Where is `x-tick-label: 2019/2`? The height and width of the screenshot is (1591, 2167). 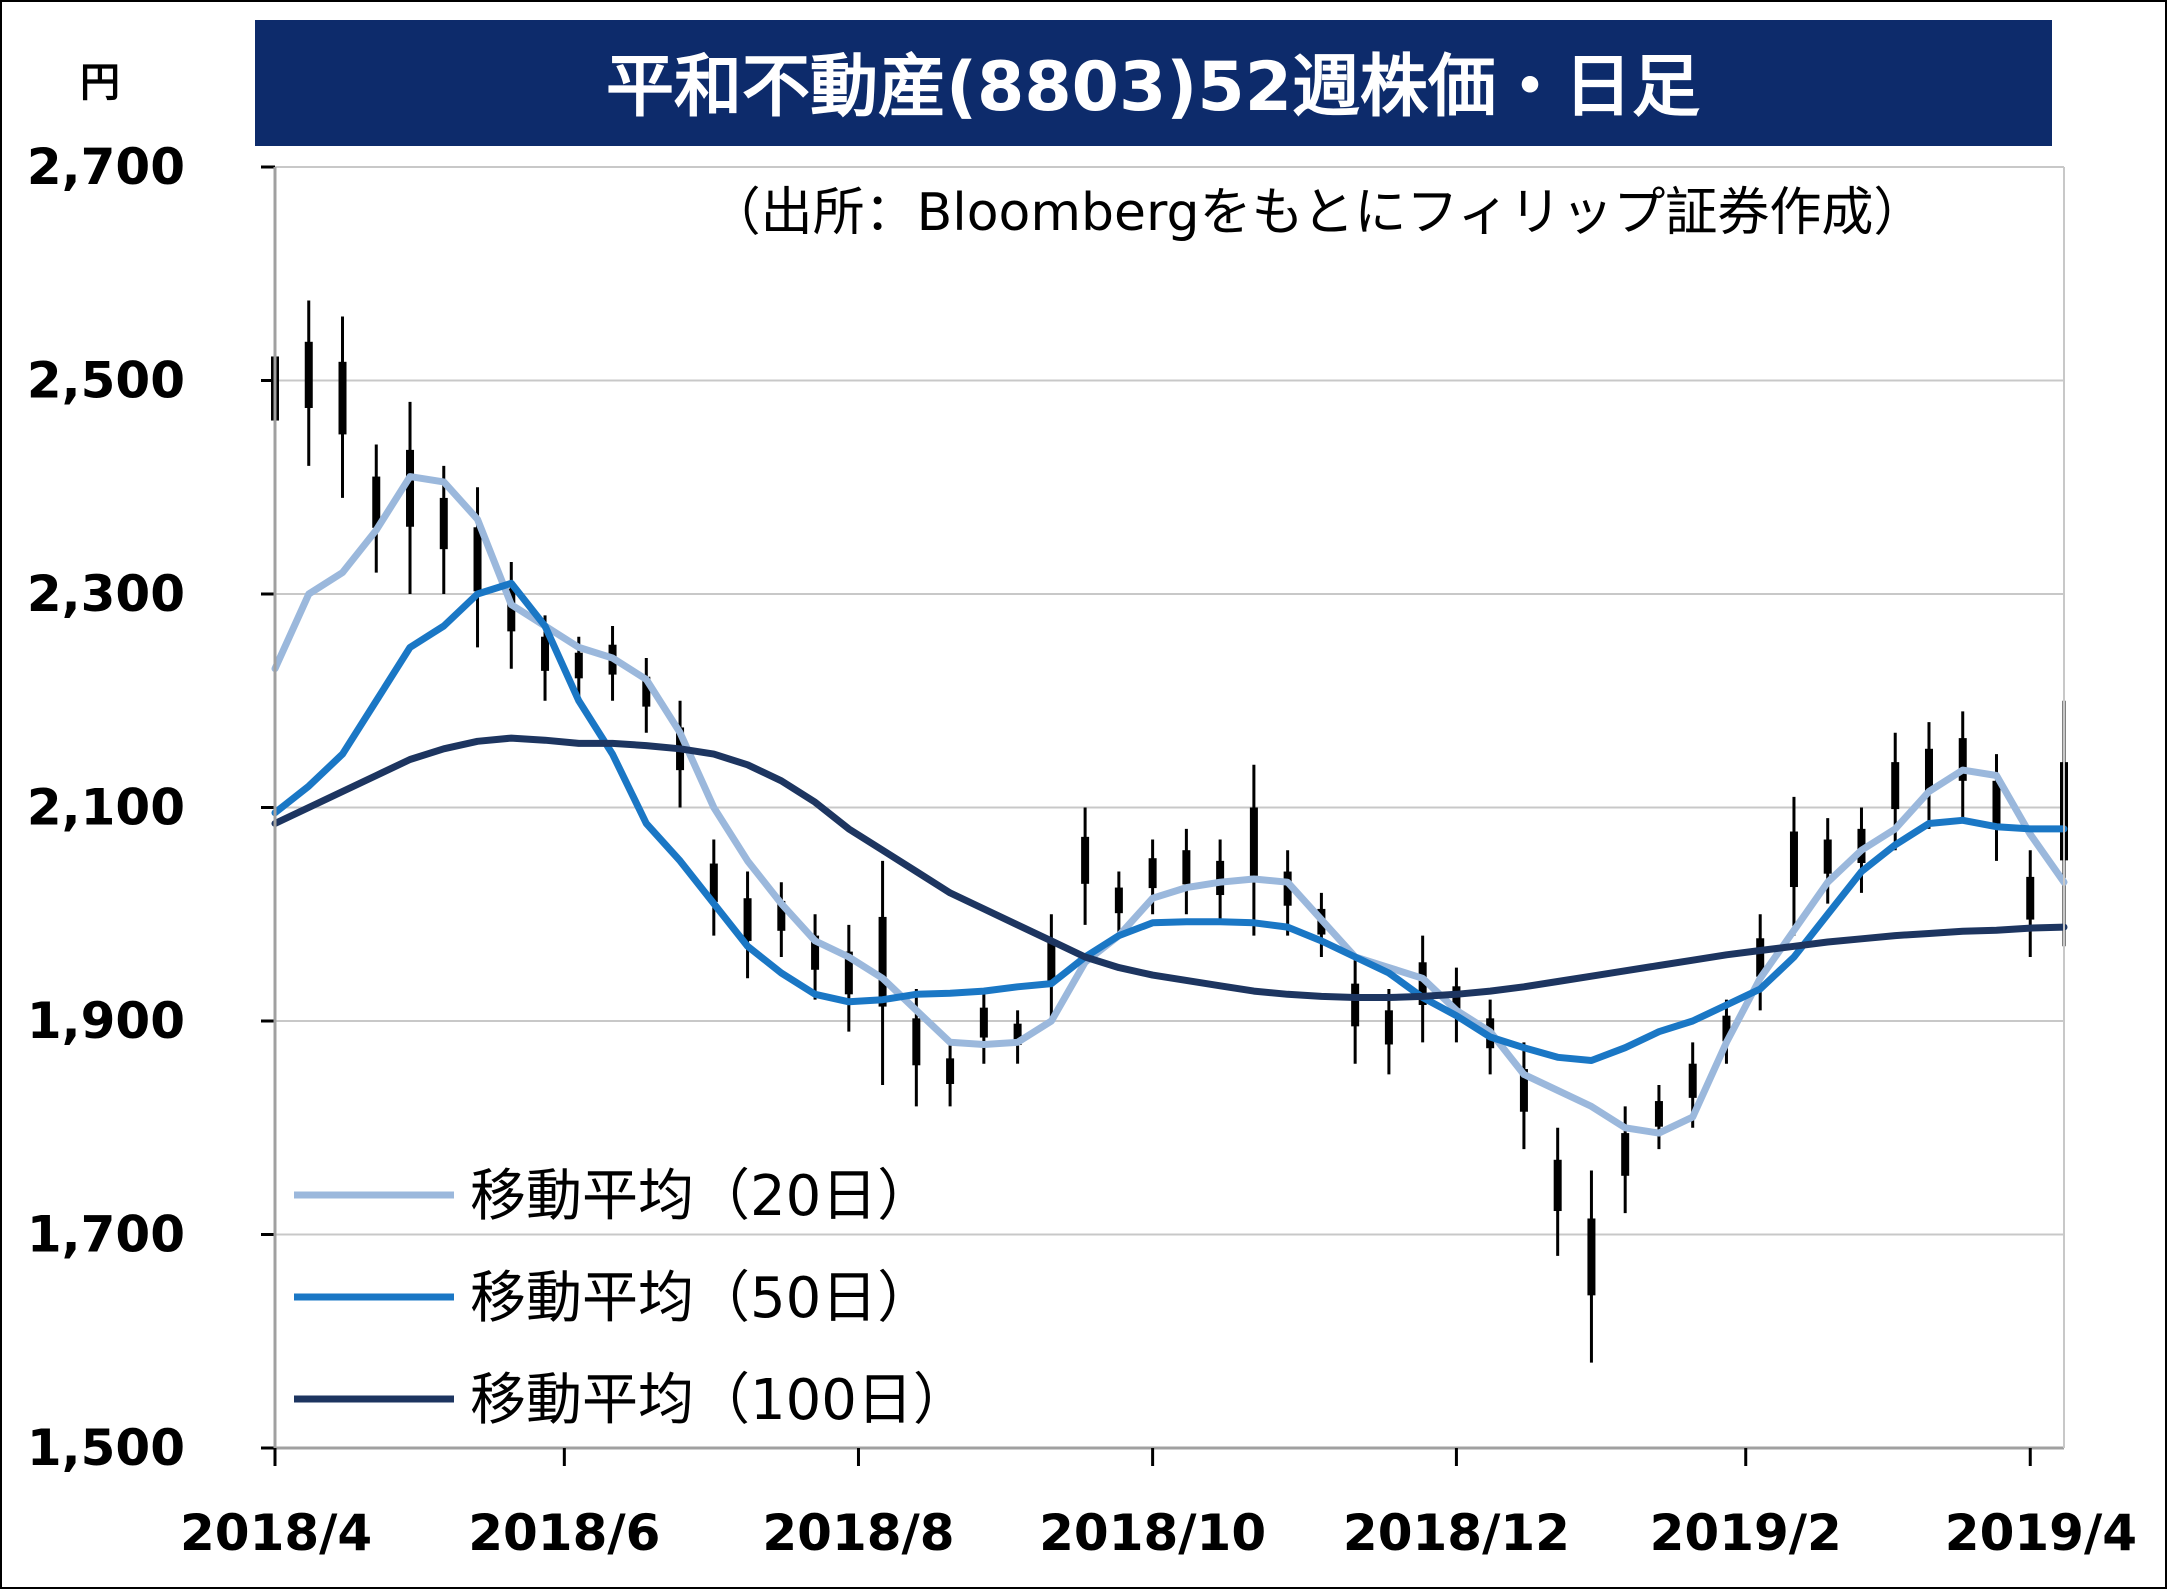
x-tick-label: 2019/2 is located at coordinates (1746, 1533).